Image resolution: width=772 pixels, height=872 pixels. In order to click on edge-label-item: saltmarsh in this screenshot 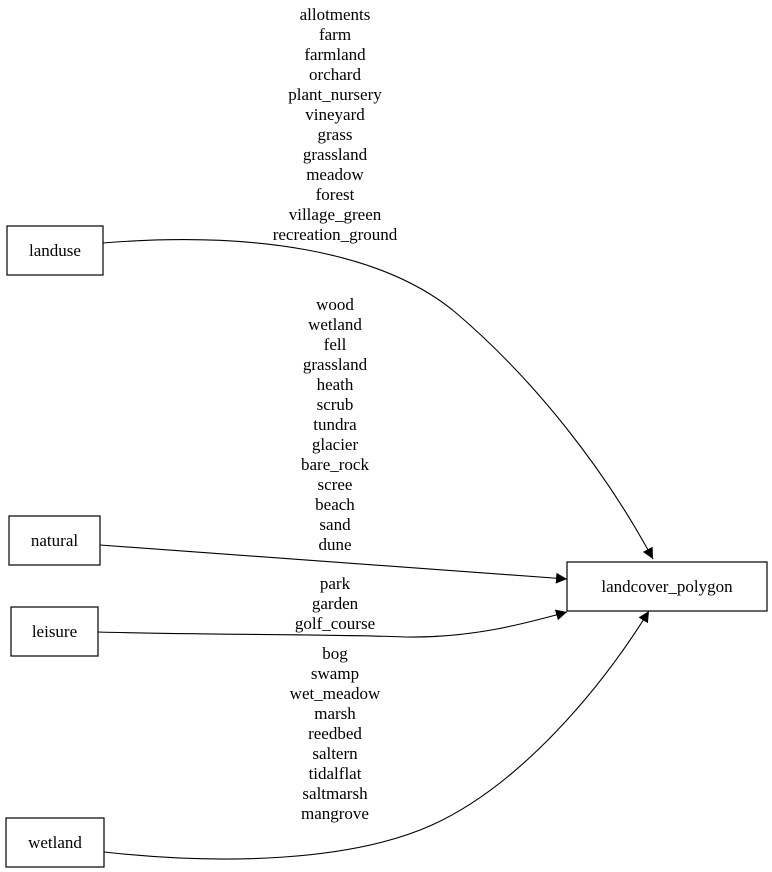, I will do `click(335, 793)`.